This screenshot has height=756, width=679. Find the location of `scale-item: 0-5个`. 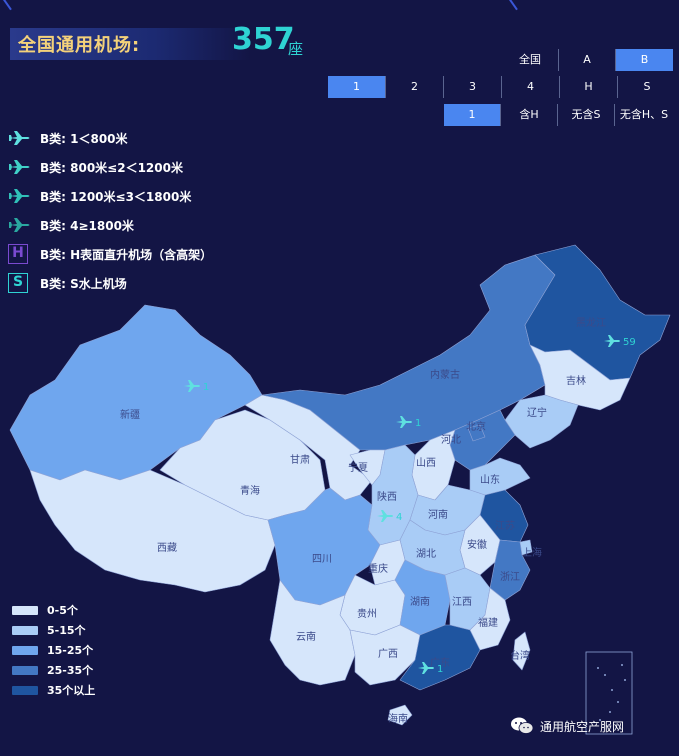

scale-item: 0-5个 is located at coordinates (53, 610).